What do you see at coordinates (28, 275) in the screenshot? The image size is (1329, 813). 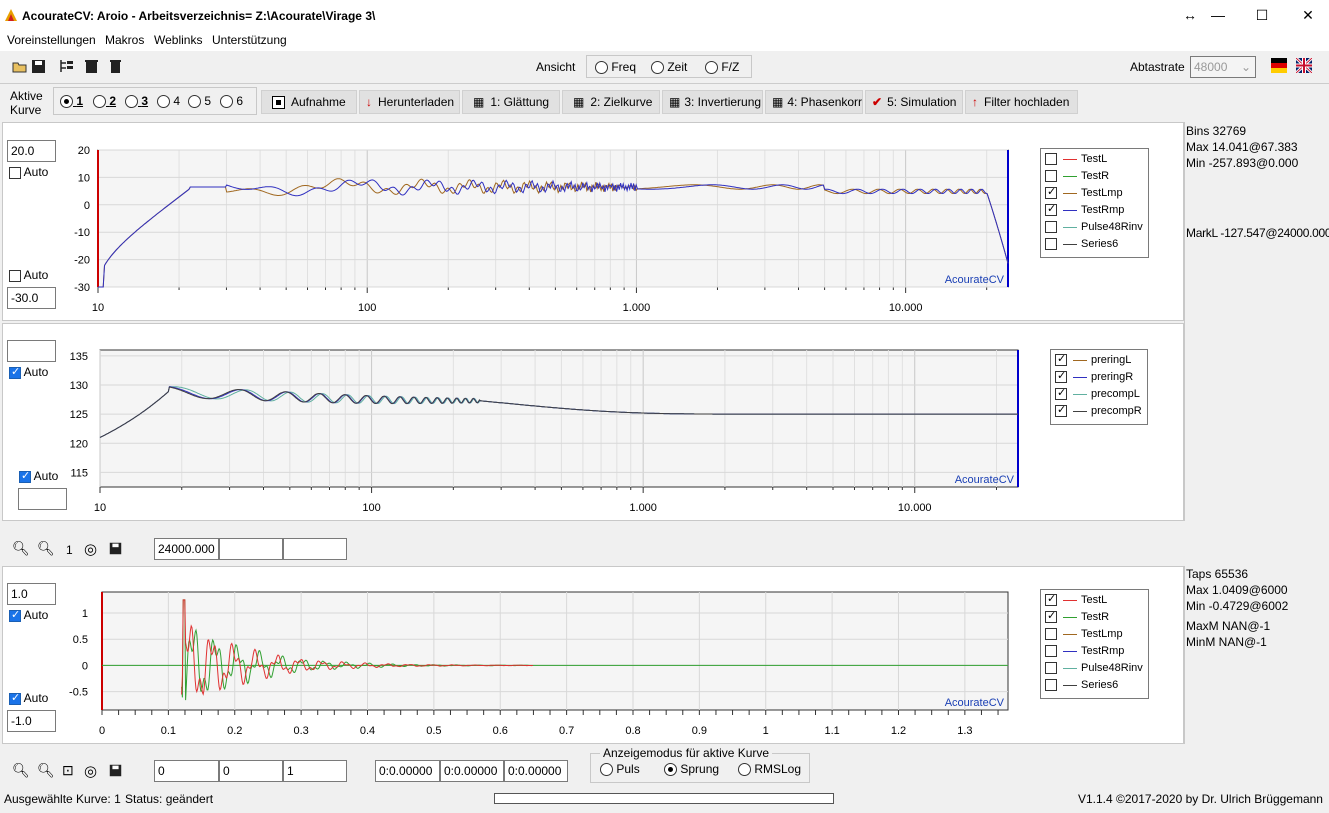 I see `plot1-auto-bottom: Auto` at bounding box center [28, 275].